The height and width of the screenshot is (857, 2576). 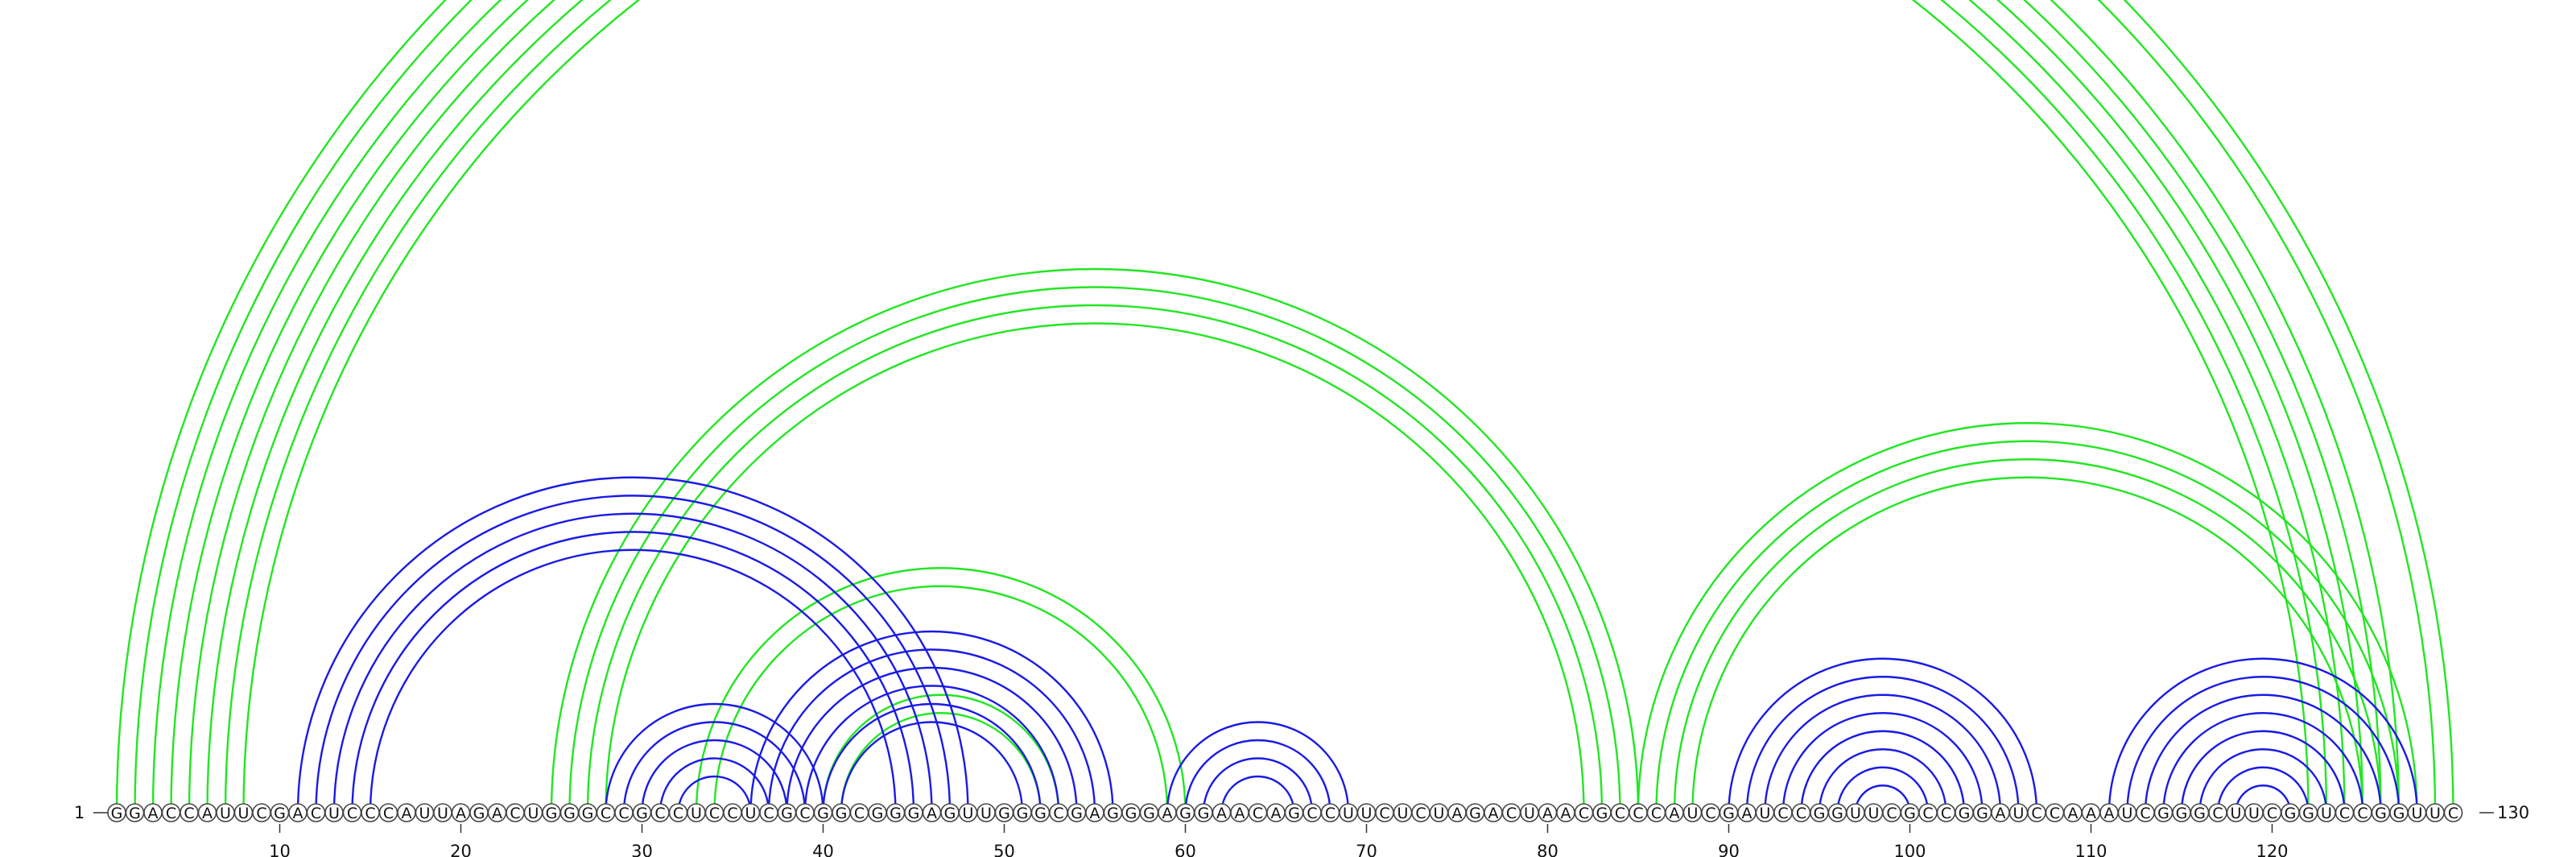 I want to click on nucleotide-53: C, so click(x=1058, y=812).